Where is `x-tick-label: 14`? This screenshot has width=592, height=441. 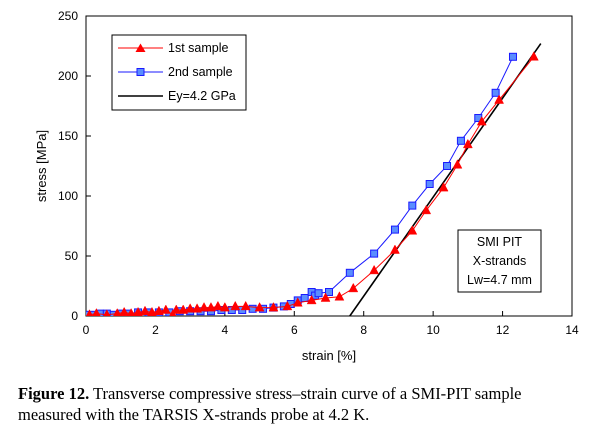
x-tick-label: 14 is located at coordinates (572, 330).